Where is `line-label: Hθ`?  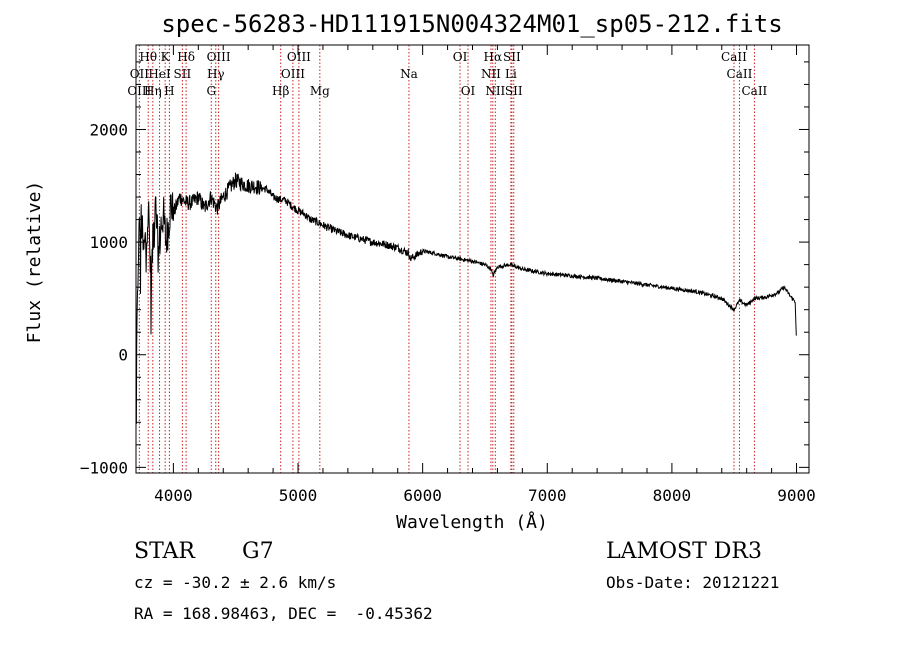 line-label: Hθ is located at coordinates (148, 57).